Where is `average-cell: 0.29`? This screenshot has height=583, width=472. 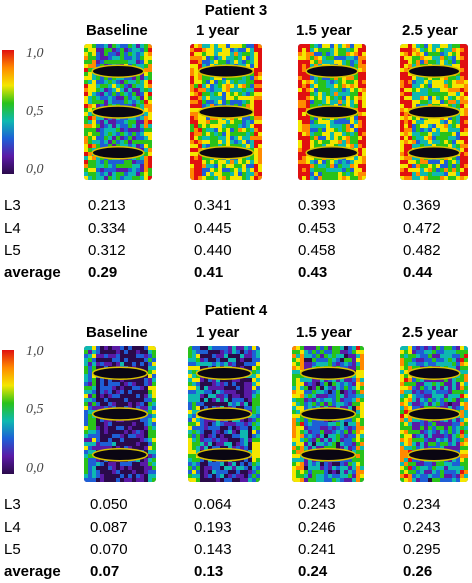 average-cell: 0.29 is located at coordinates (103, 272).